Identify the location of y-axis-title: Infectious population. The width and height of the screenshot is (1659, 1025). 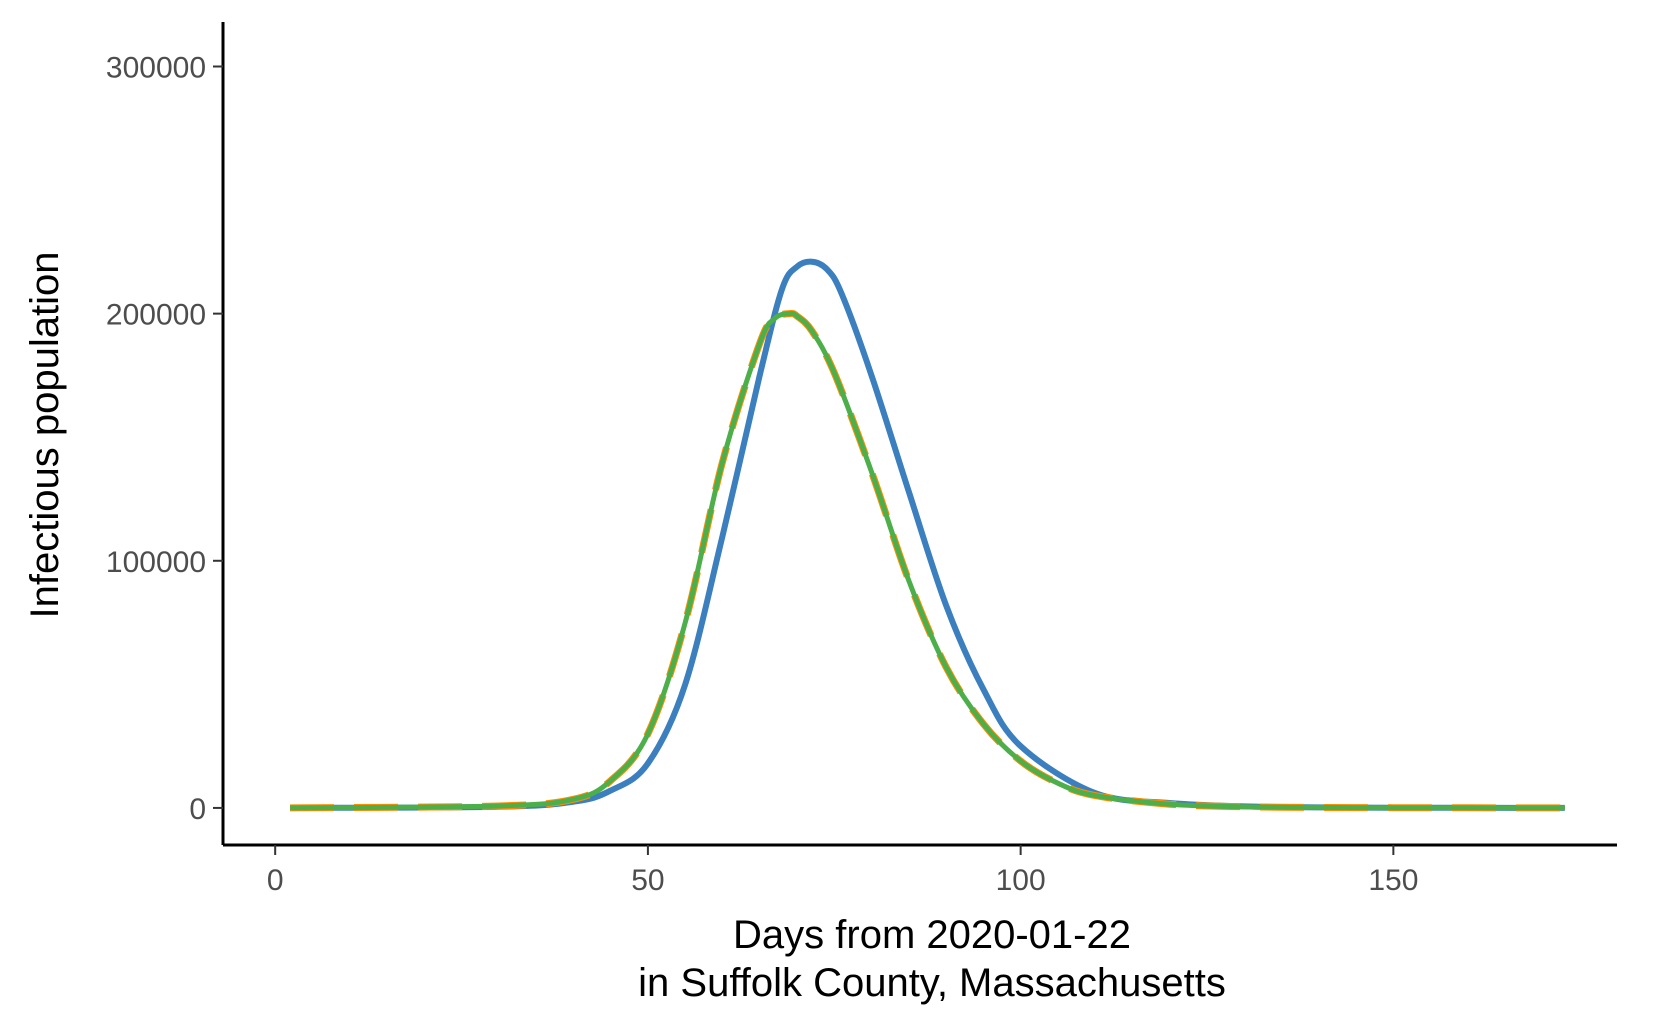
(45, 435).